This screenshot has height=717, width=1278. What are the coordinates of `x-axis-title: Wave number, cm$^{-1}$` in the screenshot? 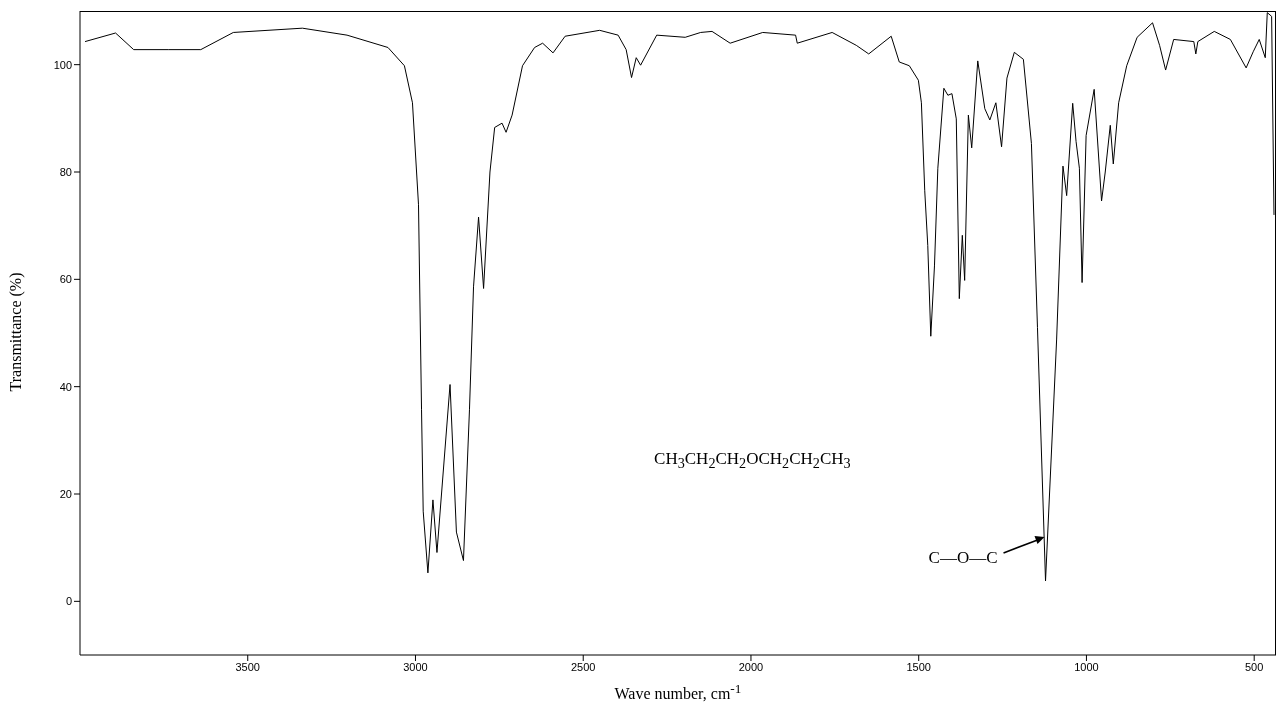 It's located at (678, 692).